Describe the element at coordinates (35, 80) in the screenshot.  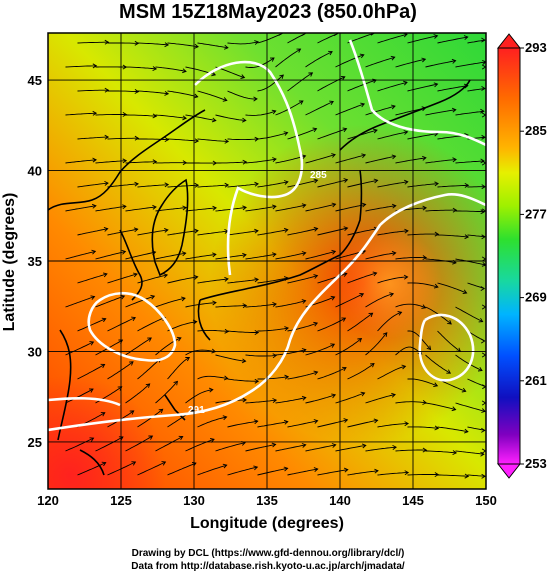
I see `lat-tick-label: 45` at that location.